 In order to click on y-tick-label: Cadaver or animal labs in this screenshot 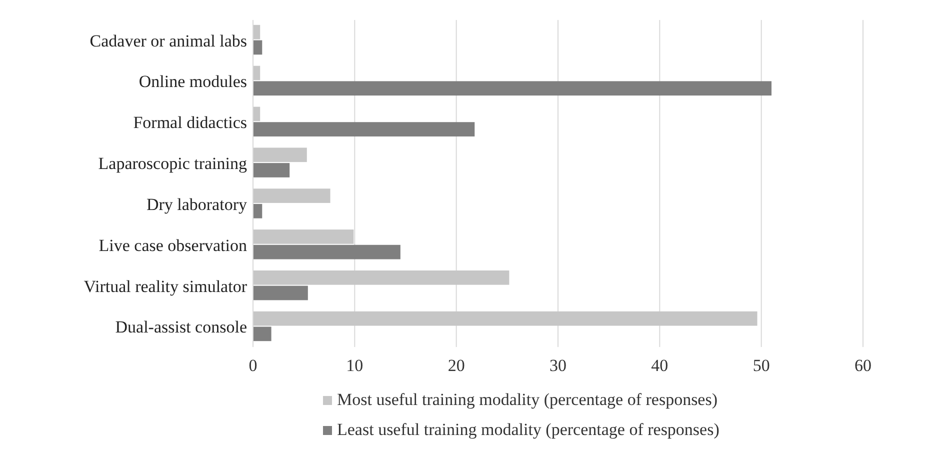, I will do `click(168, 40)`.